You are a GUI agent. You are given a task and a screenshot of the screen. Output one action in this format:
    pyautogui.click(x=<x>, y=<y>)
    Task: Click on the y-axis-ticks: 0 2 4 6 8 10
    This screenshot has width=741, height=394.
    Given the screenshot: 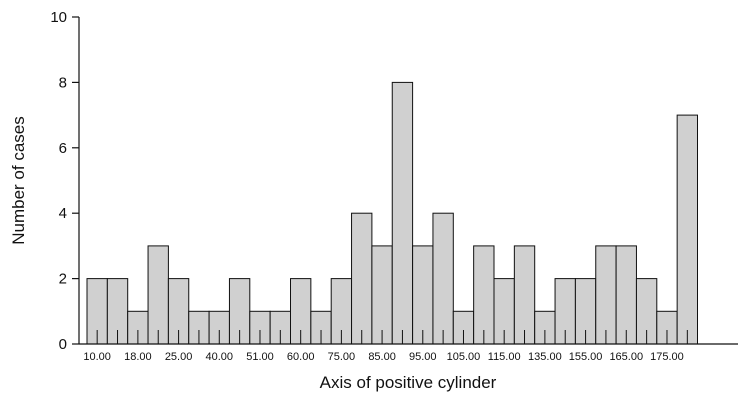 What is the action you would take?
    pyautogui.click(x=64, y=181)
    